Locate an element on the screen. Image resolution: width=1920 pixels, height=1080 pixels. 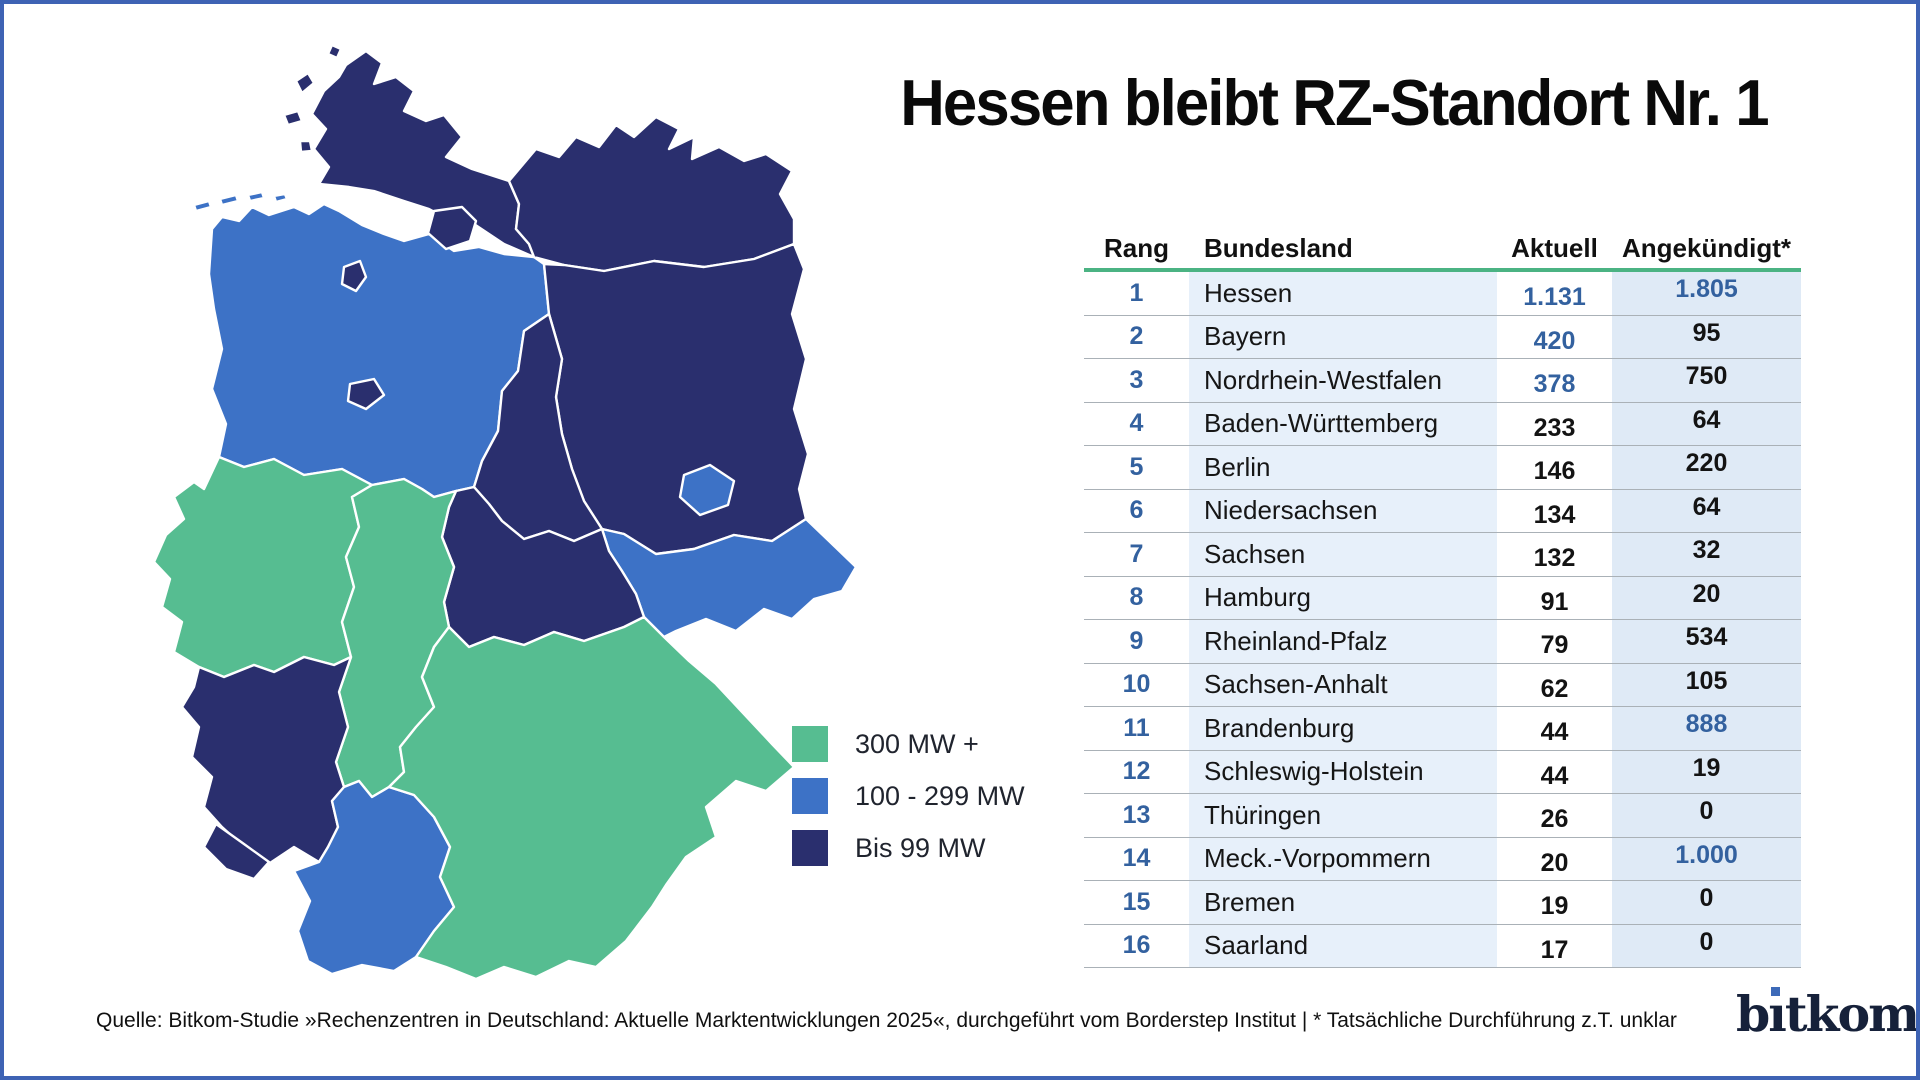
cell-angekuendigt: 32 is located at coordinates (1706, 554).